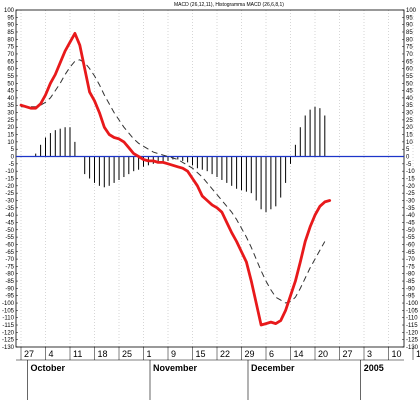 This screenshot has width=420, height=400. I want to click on y-tick-label: 90, so click(10, 26).